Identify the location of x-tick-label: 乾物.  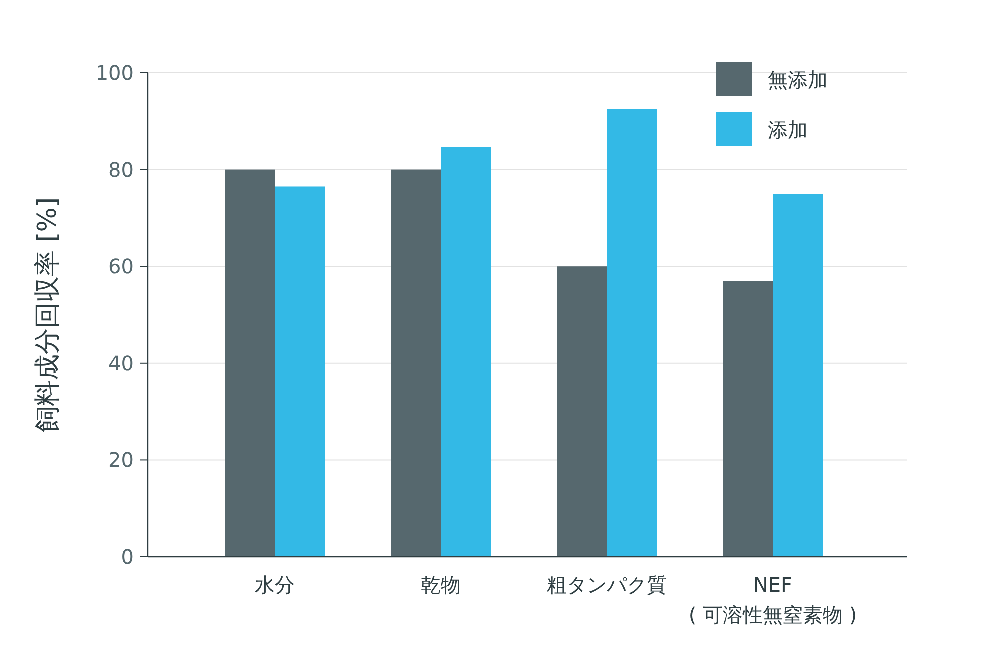
(441, 585).